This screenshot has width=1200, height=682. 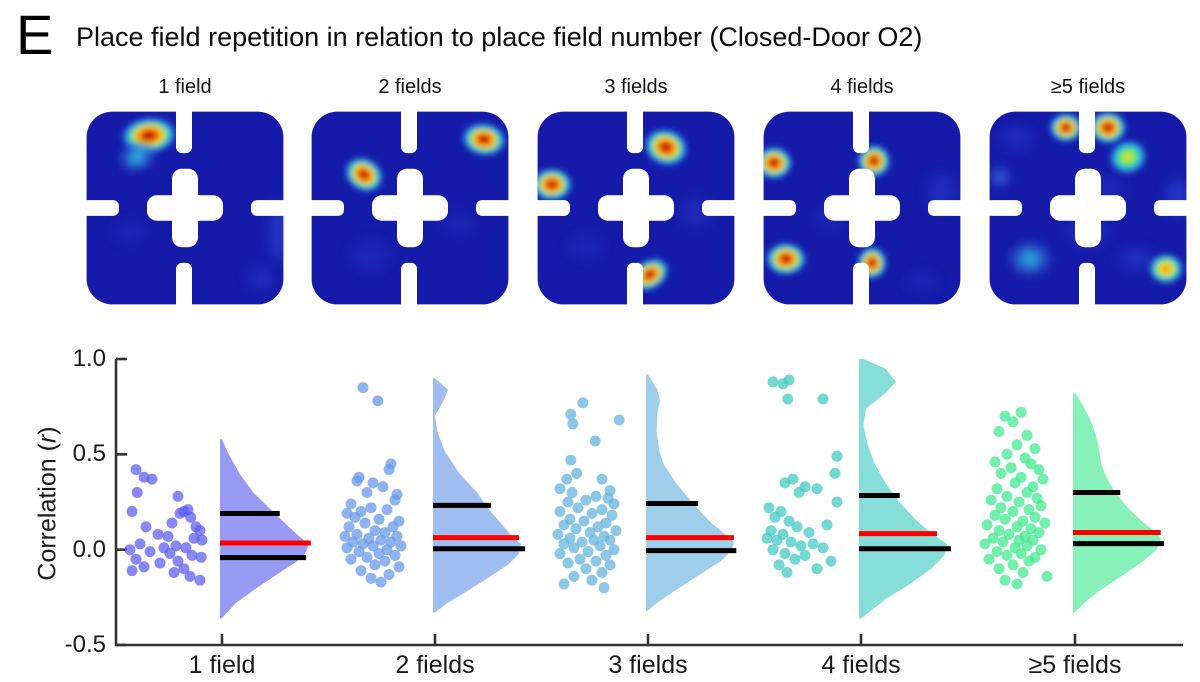 I want to click on ytick-1_0: 1.0, so click(x=89, y=358).